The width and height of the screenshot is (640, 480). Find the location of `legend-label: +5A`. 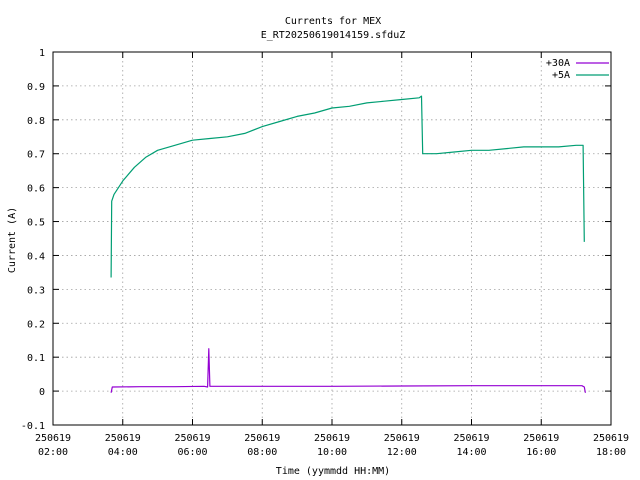

legend-label: +5A is located at coordinates (561, 75).